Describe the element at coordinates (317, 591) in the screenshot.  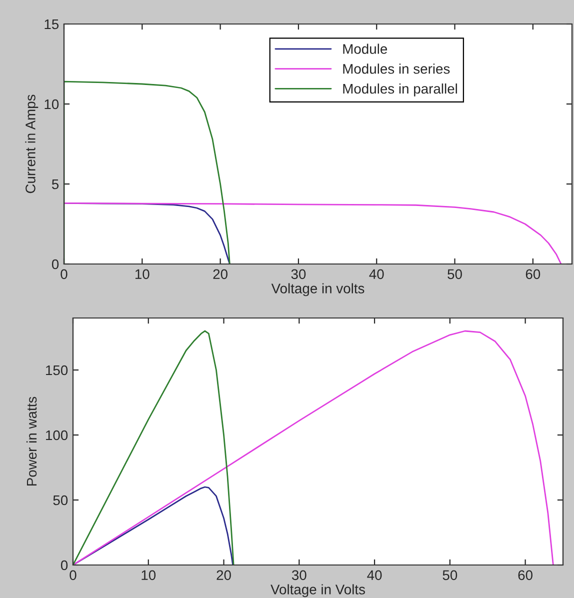
I see `x-axis-title: Voltage in Volts` at that location.